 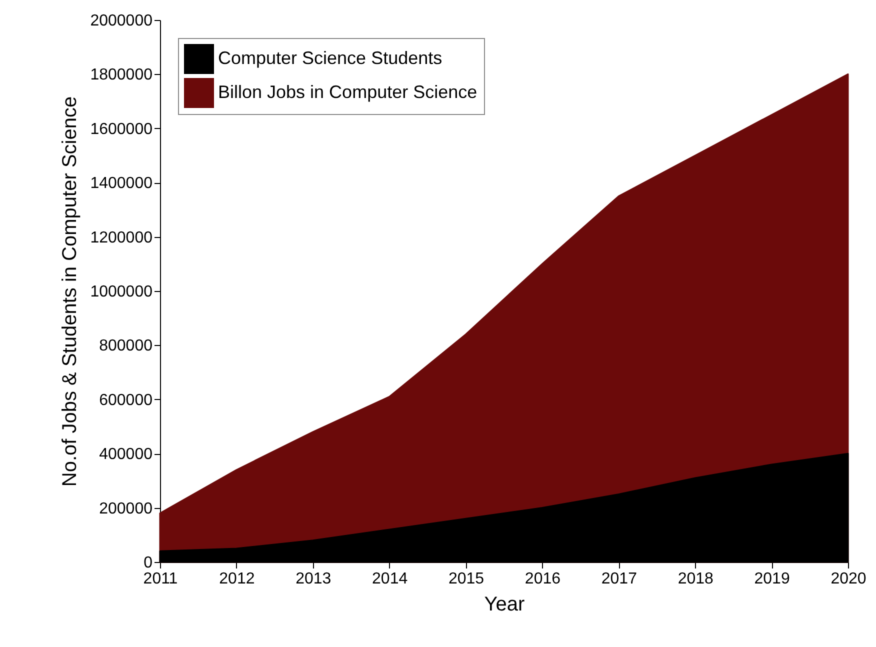 What do you see at coordinates (542, 579) in the screenshot?
I see `x-tick-label: 2016` at bounding box center [542, 579].